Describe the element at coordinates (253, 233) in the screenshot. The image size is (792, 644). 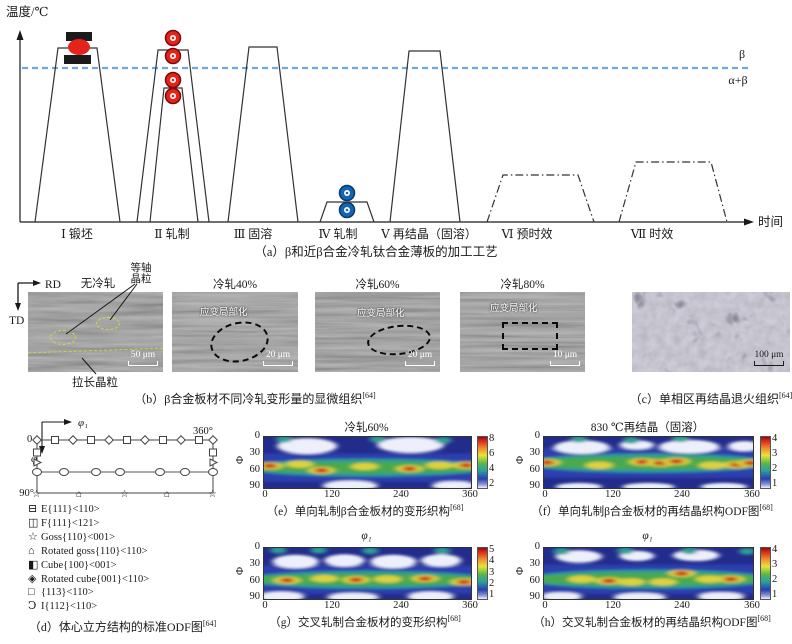
I see `stage-label-solution: Ⅲ 固溶` at that location.